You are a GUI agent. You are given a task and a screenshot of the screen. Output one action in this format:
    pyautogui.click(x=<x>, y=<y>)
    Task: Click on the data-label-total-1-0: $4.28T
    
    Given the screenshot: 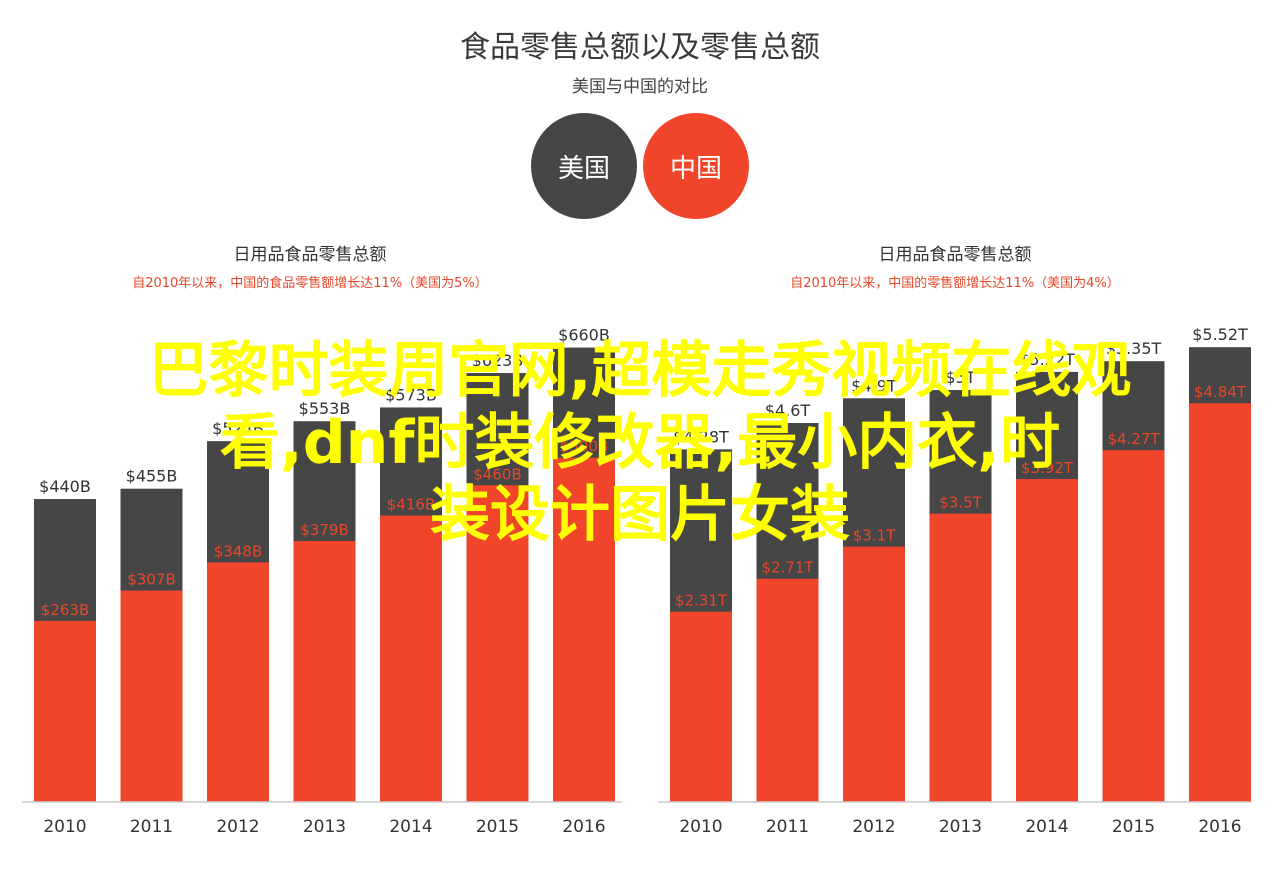 What is the action you would take?
    pyautogui.click(x=701, y=436)
    